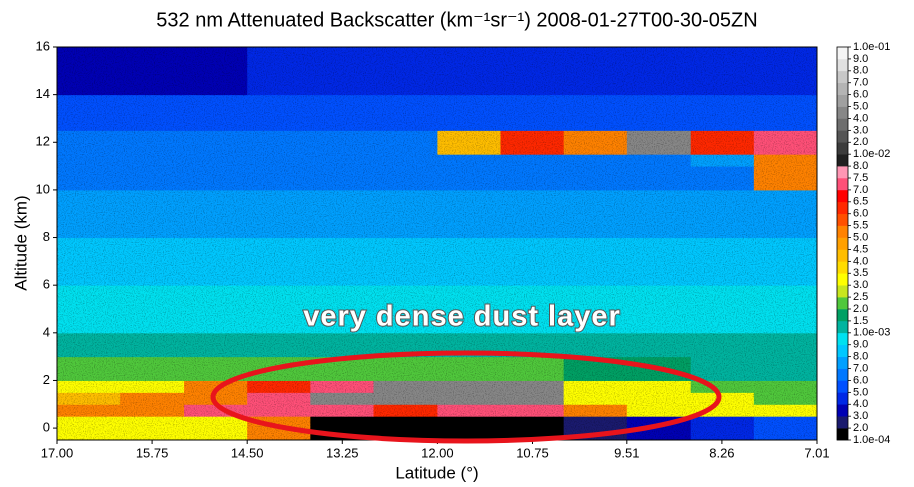  Describe the element at coordinates (437, 452) in the screenshot. I see `x-tick-label: 12.00` at that location.